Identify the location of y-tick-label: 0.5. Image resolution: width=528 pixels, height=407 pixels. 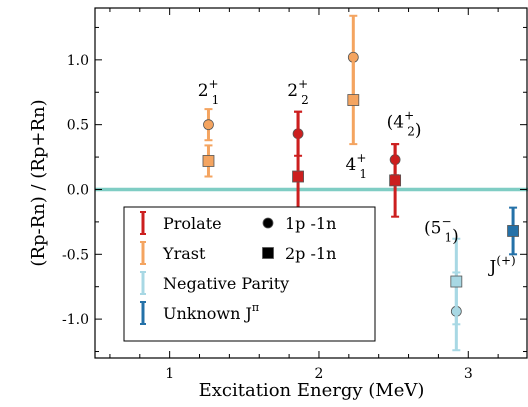
(78, 126).